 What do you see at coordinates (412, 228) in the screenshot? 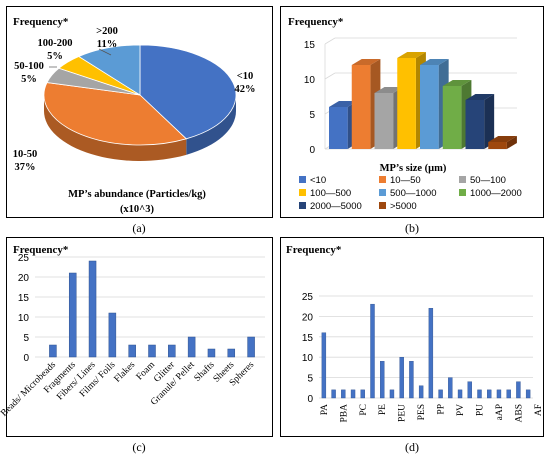
I see `caption-b: (b)` at bounding box center [412, 228].